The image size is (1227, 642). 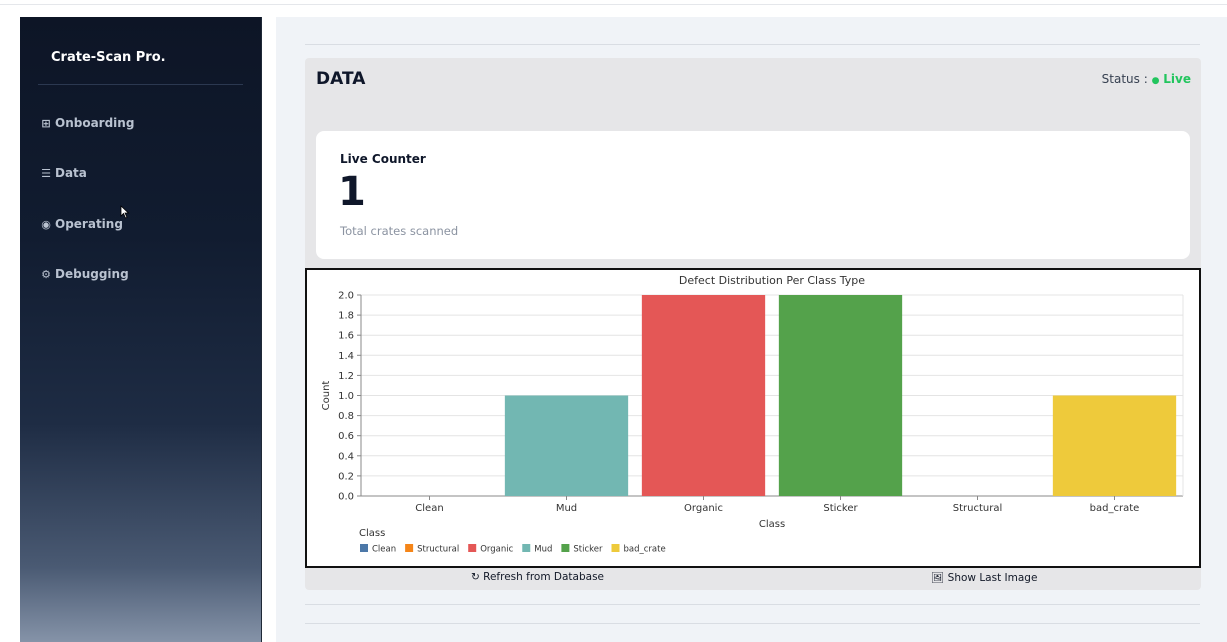 I want to click on x-tick-label: Sticker, so click(x=840, y=508).